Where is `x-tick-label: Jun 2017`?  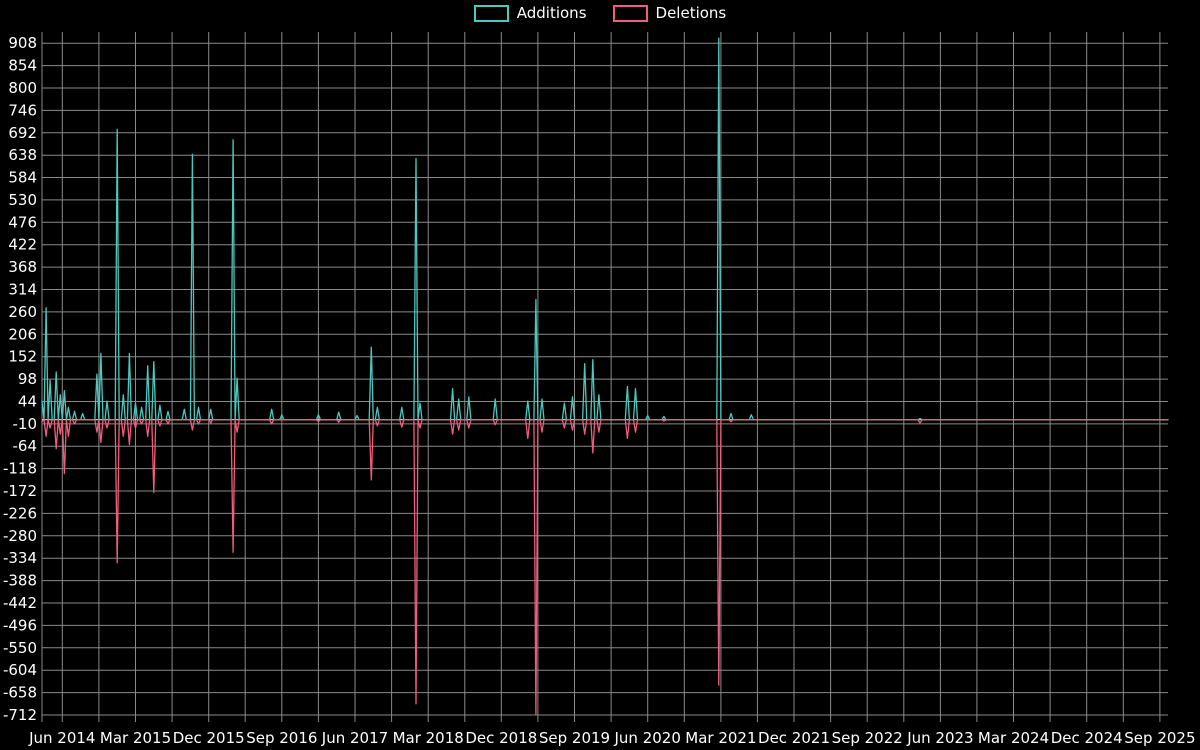 x-tick-label: Jun 2017 is located at coordinates (354, 738).